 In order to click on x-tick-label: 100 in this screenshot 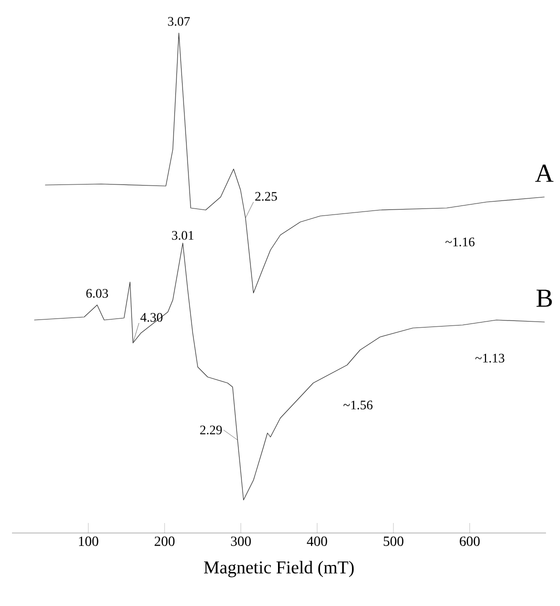, I will do `click(88, 541)`.